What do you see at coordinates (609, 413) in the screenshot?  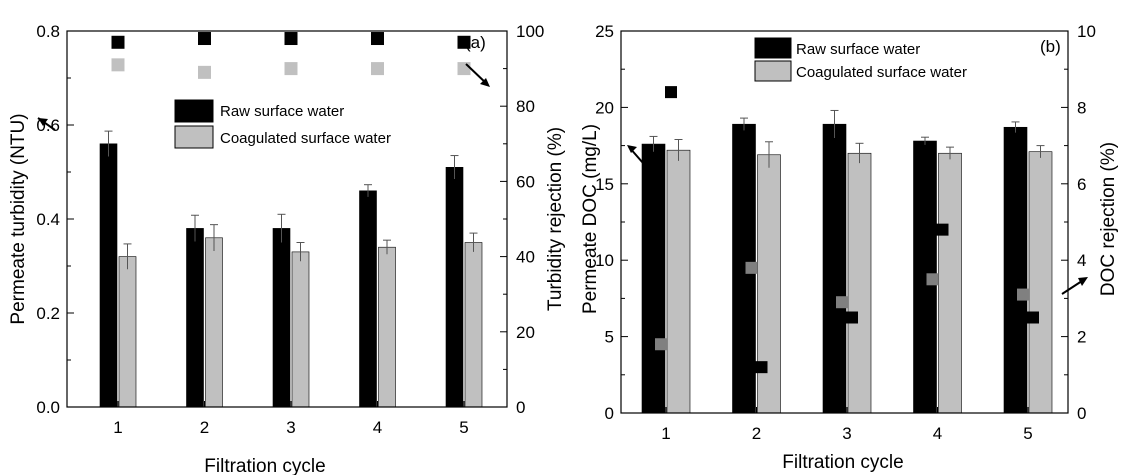 I see `left-tick-label: 0` at bounding box center [609, 413].